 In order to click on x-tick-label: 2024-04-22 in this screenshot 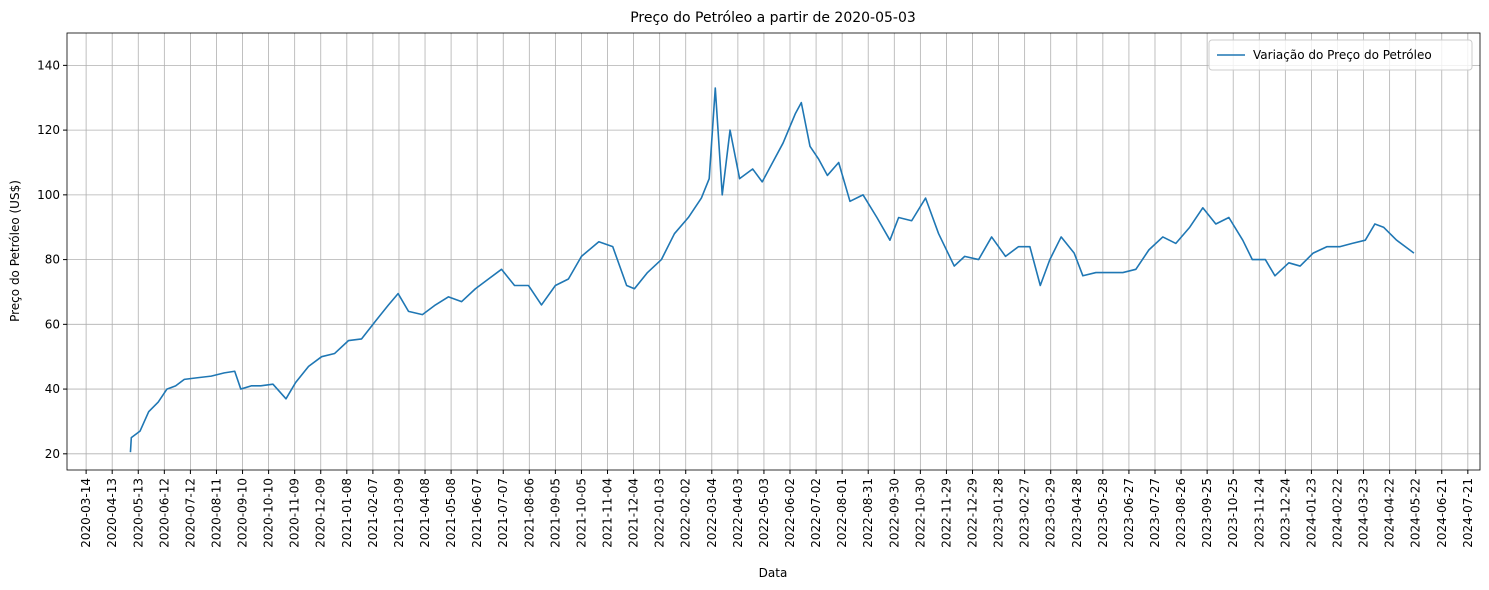, I will do `click(1390, 513)`.